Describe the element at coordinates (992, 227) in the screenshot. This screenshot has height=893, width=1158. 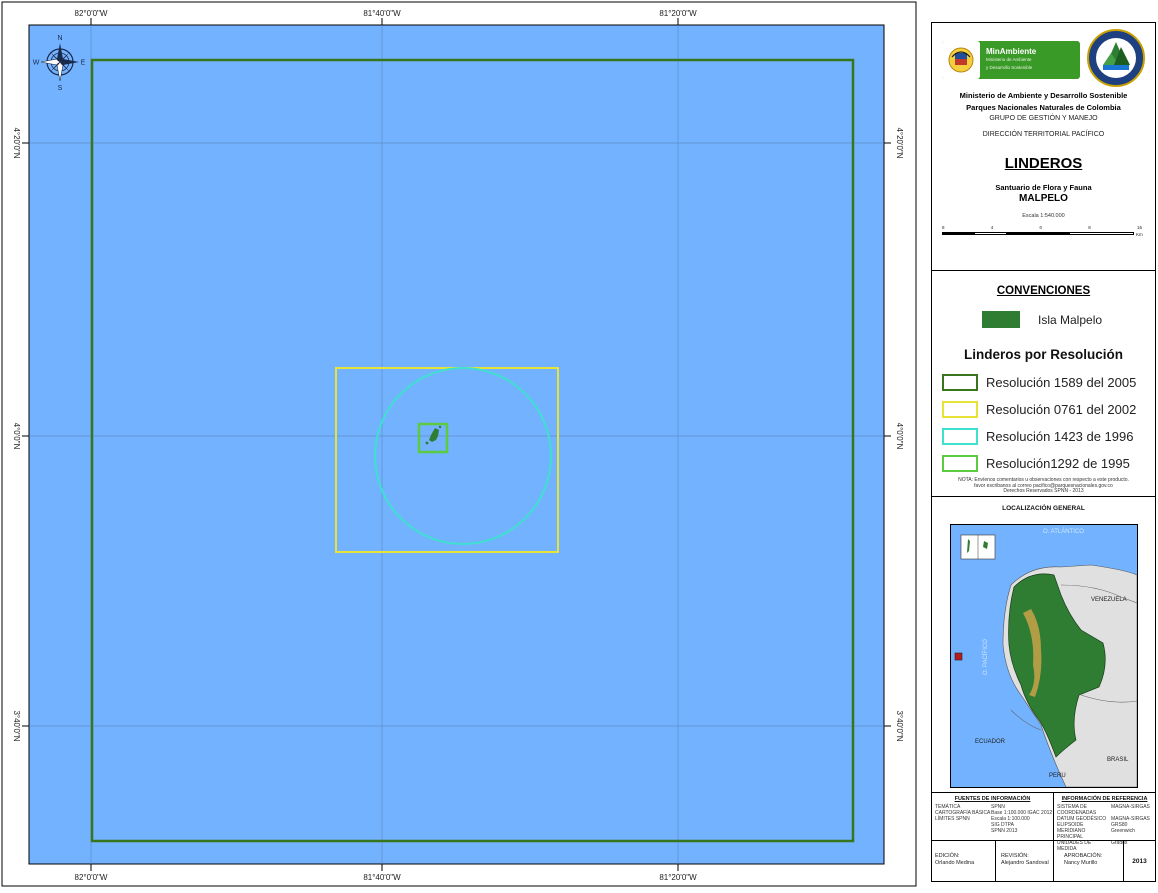
I see `scale-tick-2: 4` at that location.